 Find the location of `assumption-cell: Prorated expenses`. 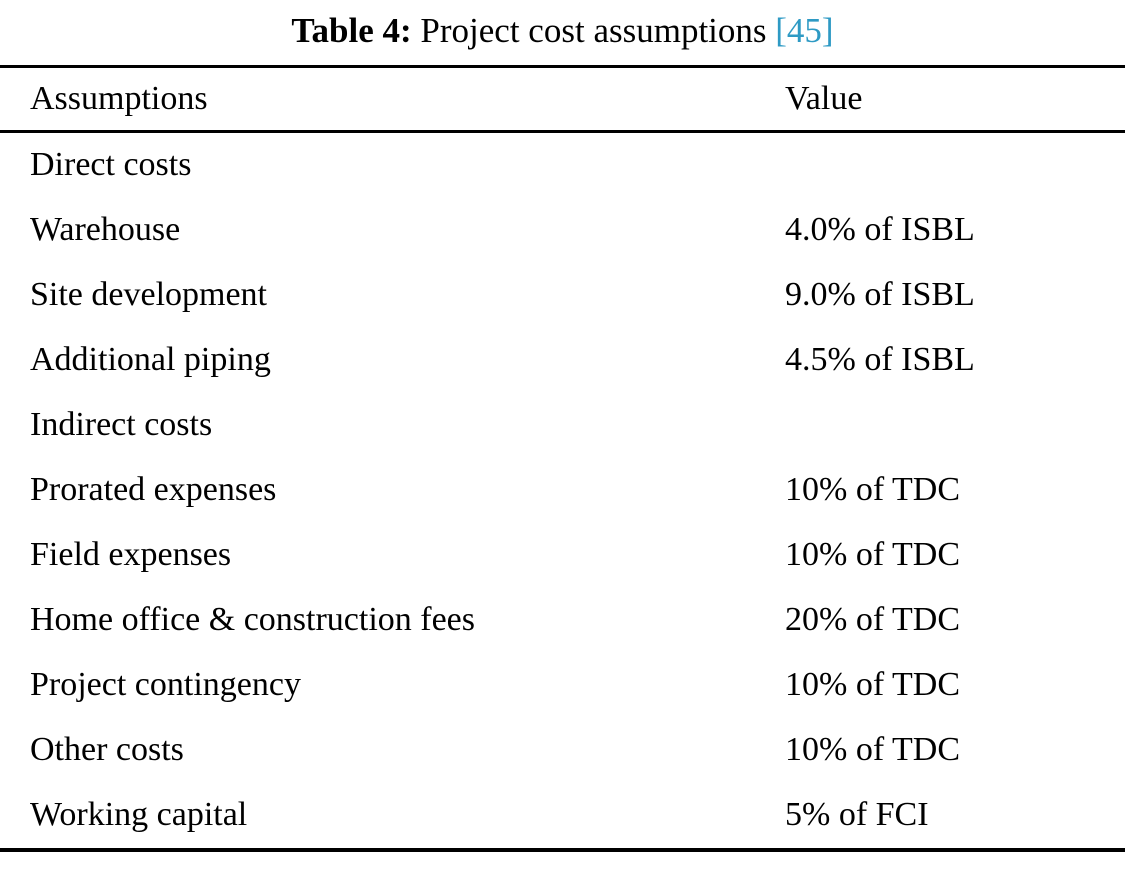

assumption-cell: Prorated expenses is located at coordinates (153, 489).